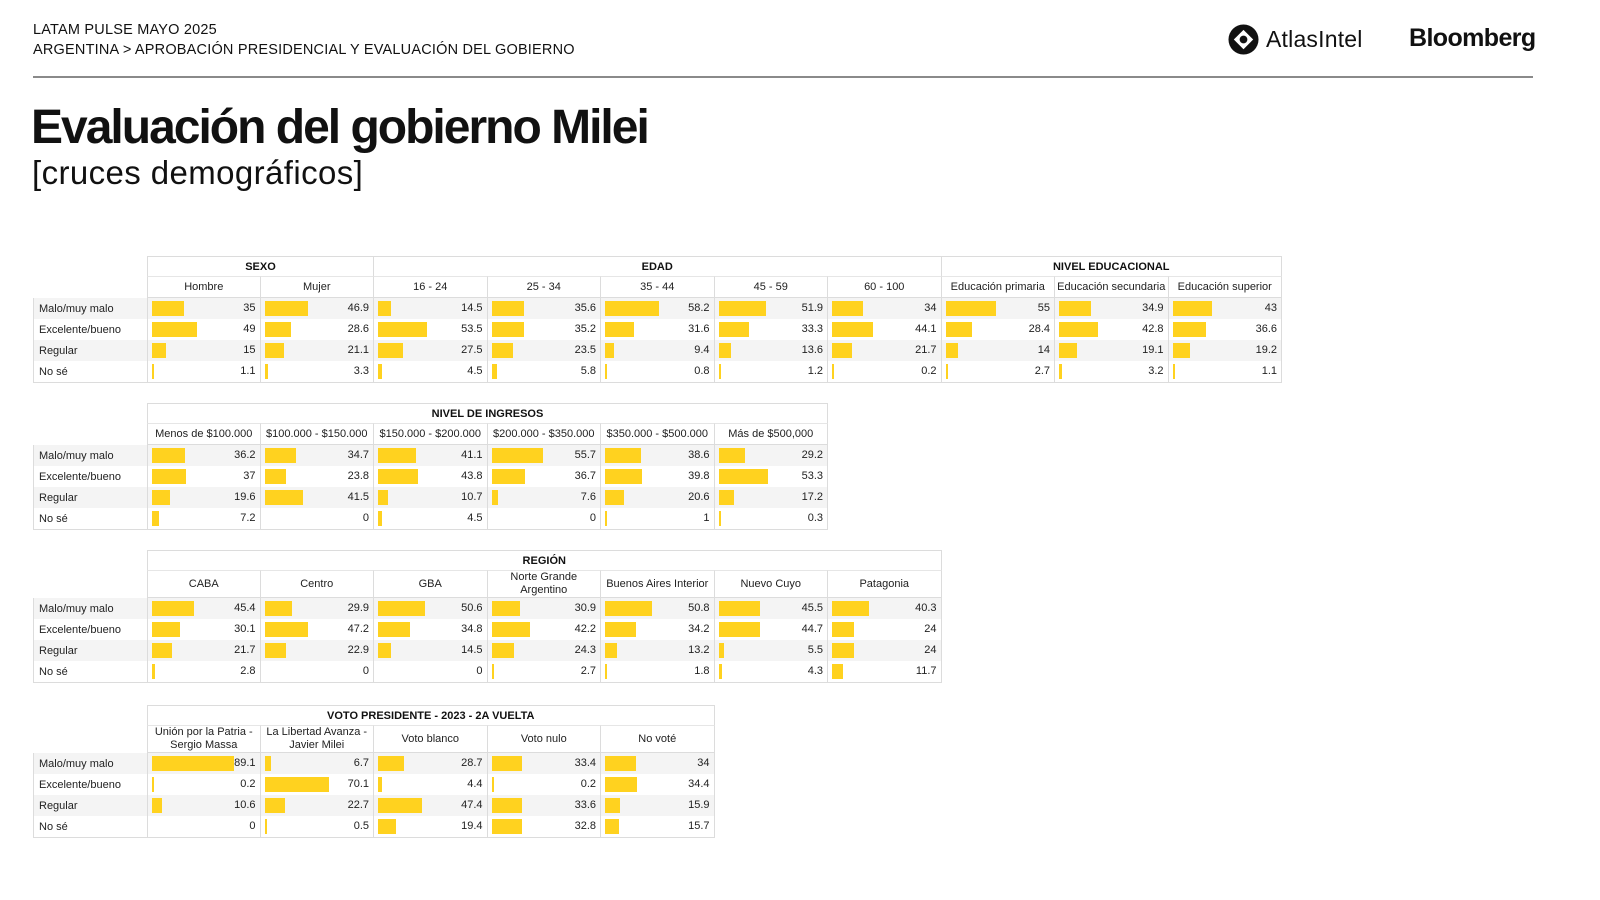  What do you see at coordinates (472, 805) in the screenshot?
I see `value-label: 47.4` at bounding box center [472, 805].